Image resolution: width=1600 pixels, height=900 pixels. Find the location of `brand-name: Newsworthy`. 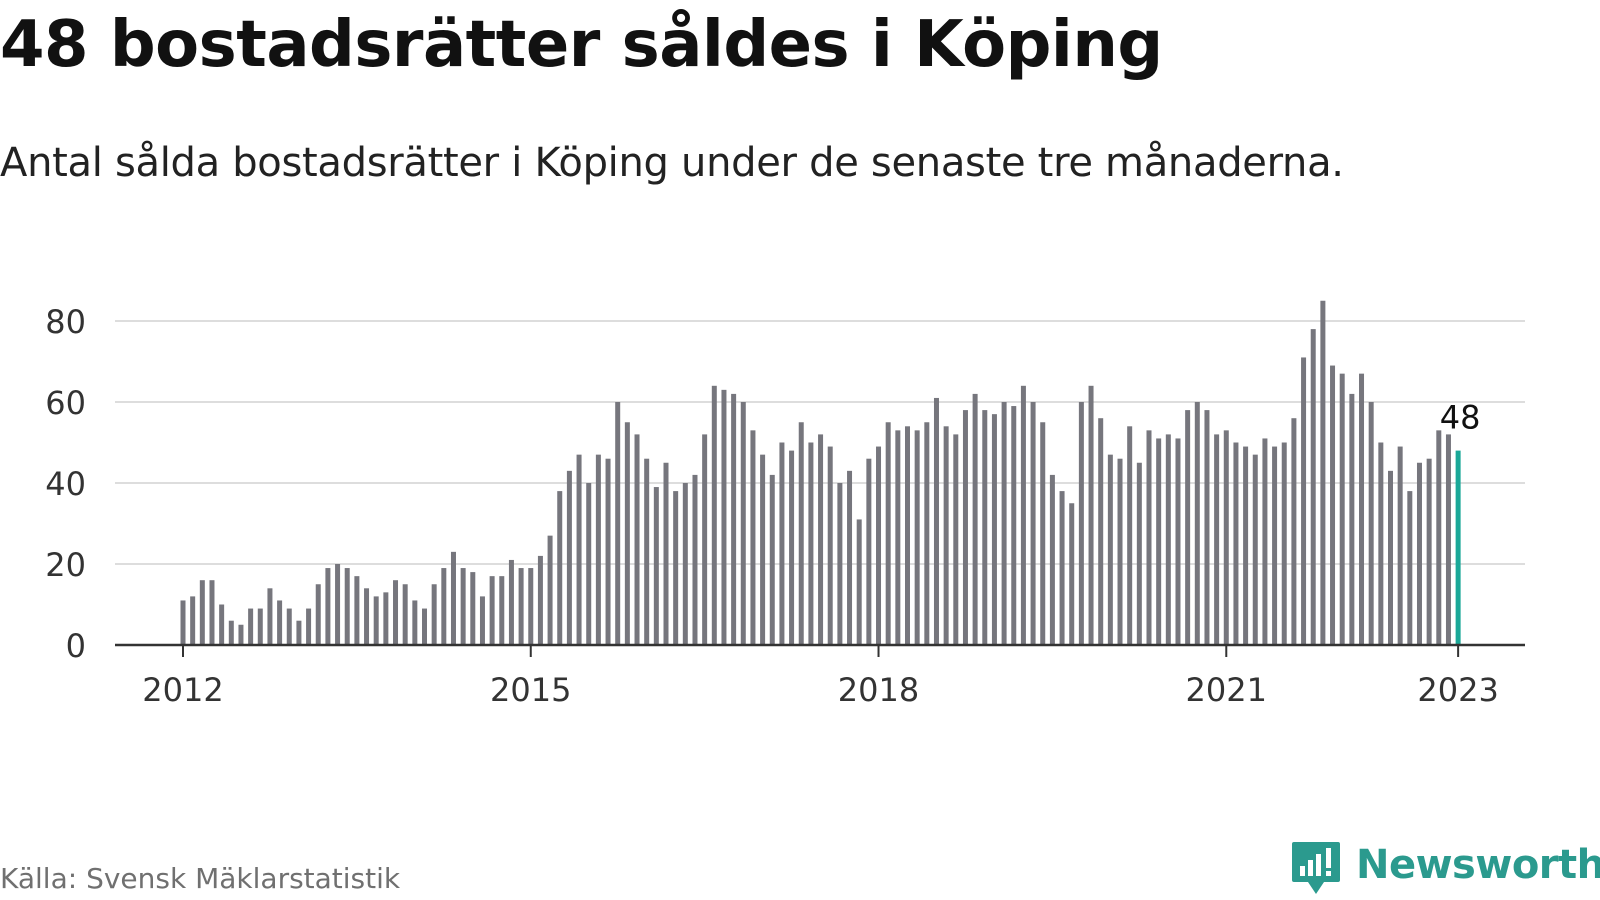

brand-name: Newsworthy is located at coordinates (1478, 865).